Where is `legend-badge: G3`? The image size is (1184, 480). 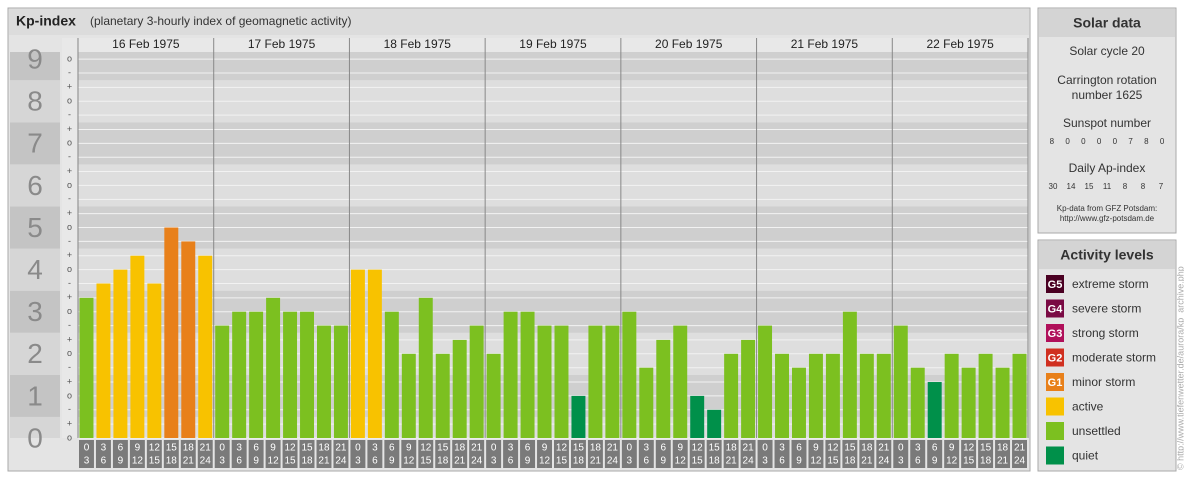
legend-badge: G3 is located at coordinates (1055, 334).